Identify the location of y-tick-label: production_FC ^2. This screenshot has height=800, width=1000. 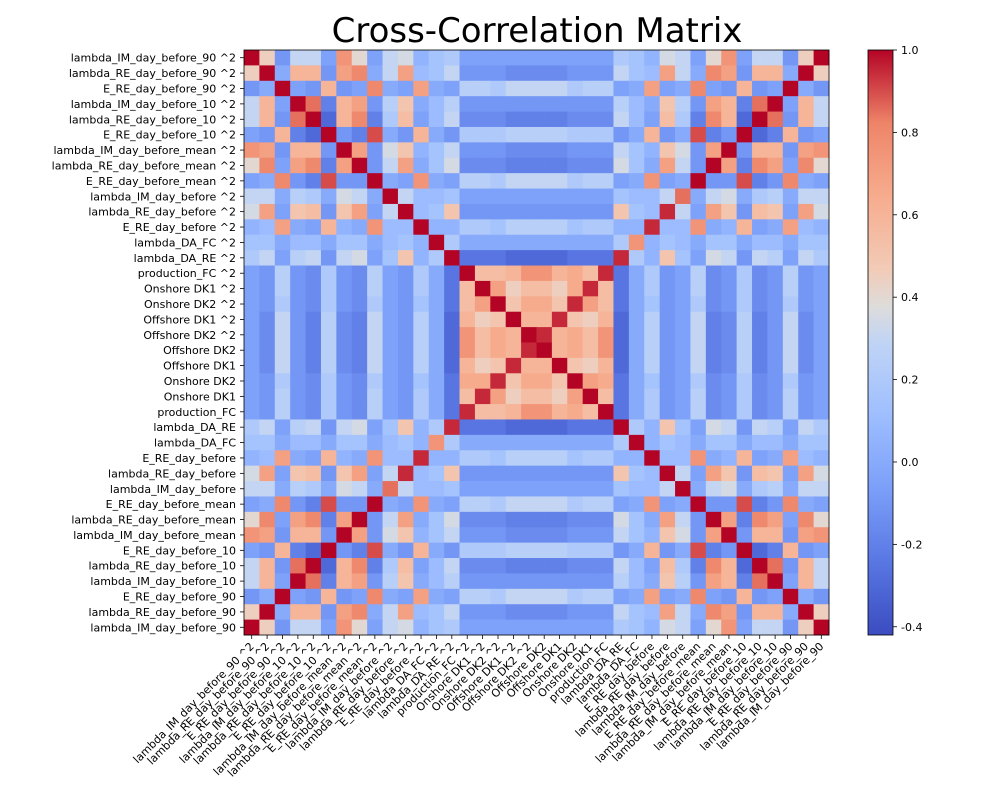
(187, 273).